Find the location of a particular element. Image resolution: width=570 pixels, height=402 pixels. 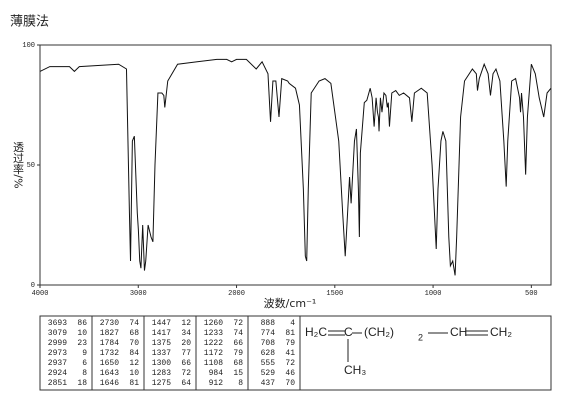

peak-wavenumber: 1260 is located at coordinates (213, 323).